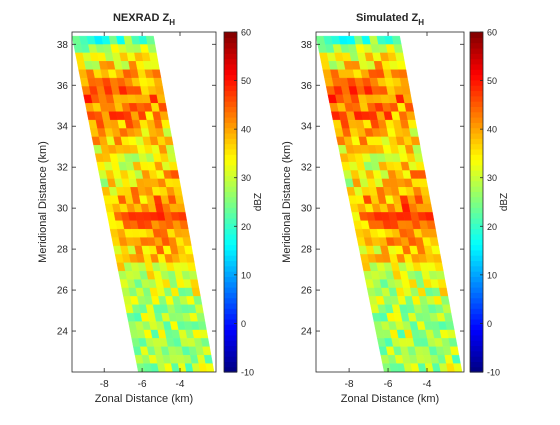 This screenshot has height=425, width=560. Describe the element at coordinates (307, 250) in the screenshot. I see `y-tick-label: 28` at that location.